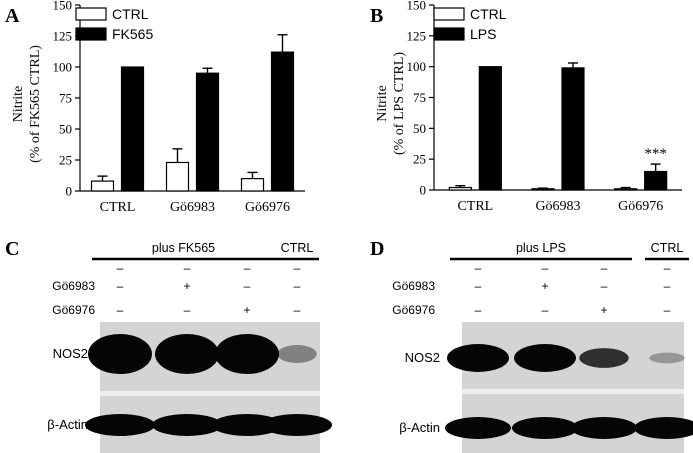 The image size is (693, 453). I want to click on significance-annotation: ***, so click(655, 154).